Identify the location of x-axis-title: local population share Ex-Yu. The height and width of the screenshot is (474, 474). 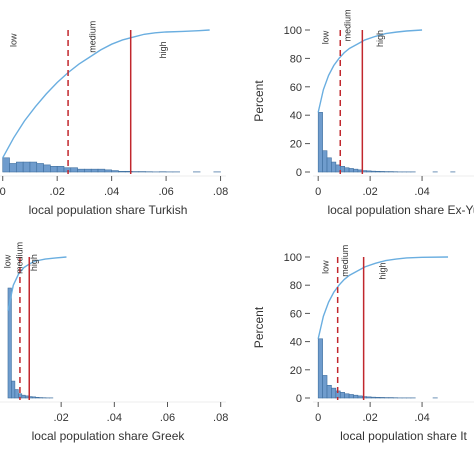
(400, 210).